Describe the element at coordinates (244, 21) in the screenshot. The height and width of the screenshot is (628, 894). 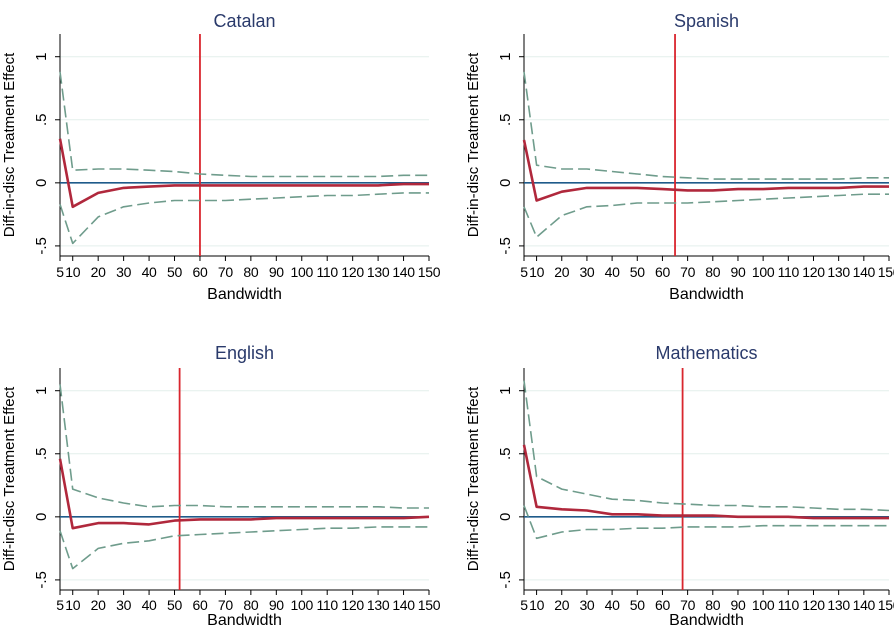
I see `panel-title: Catalan` at that location.